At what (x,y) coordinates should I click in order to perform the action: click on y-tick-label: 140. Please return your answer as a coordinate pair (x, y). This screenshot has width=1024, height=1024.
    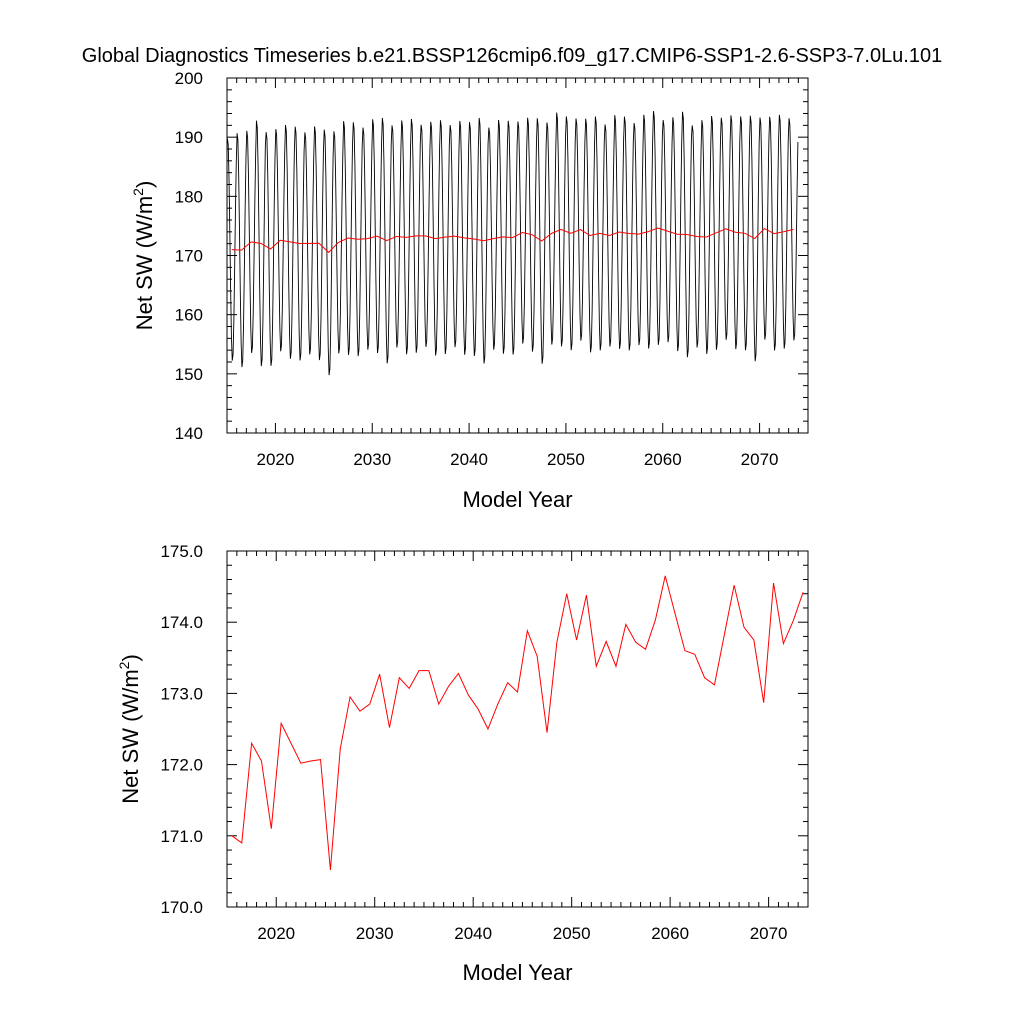
    Looking at the image, I should click on (189, 433).